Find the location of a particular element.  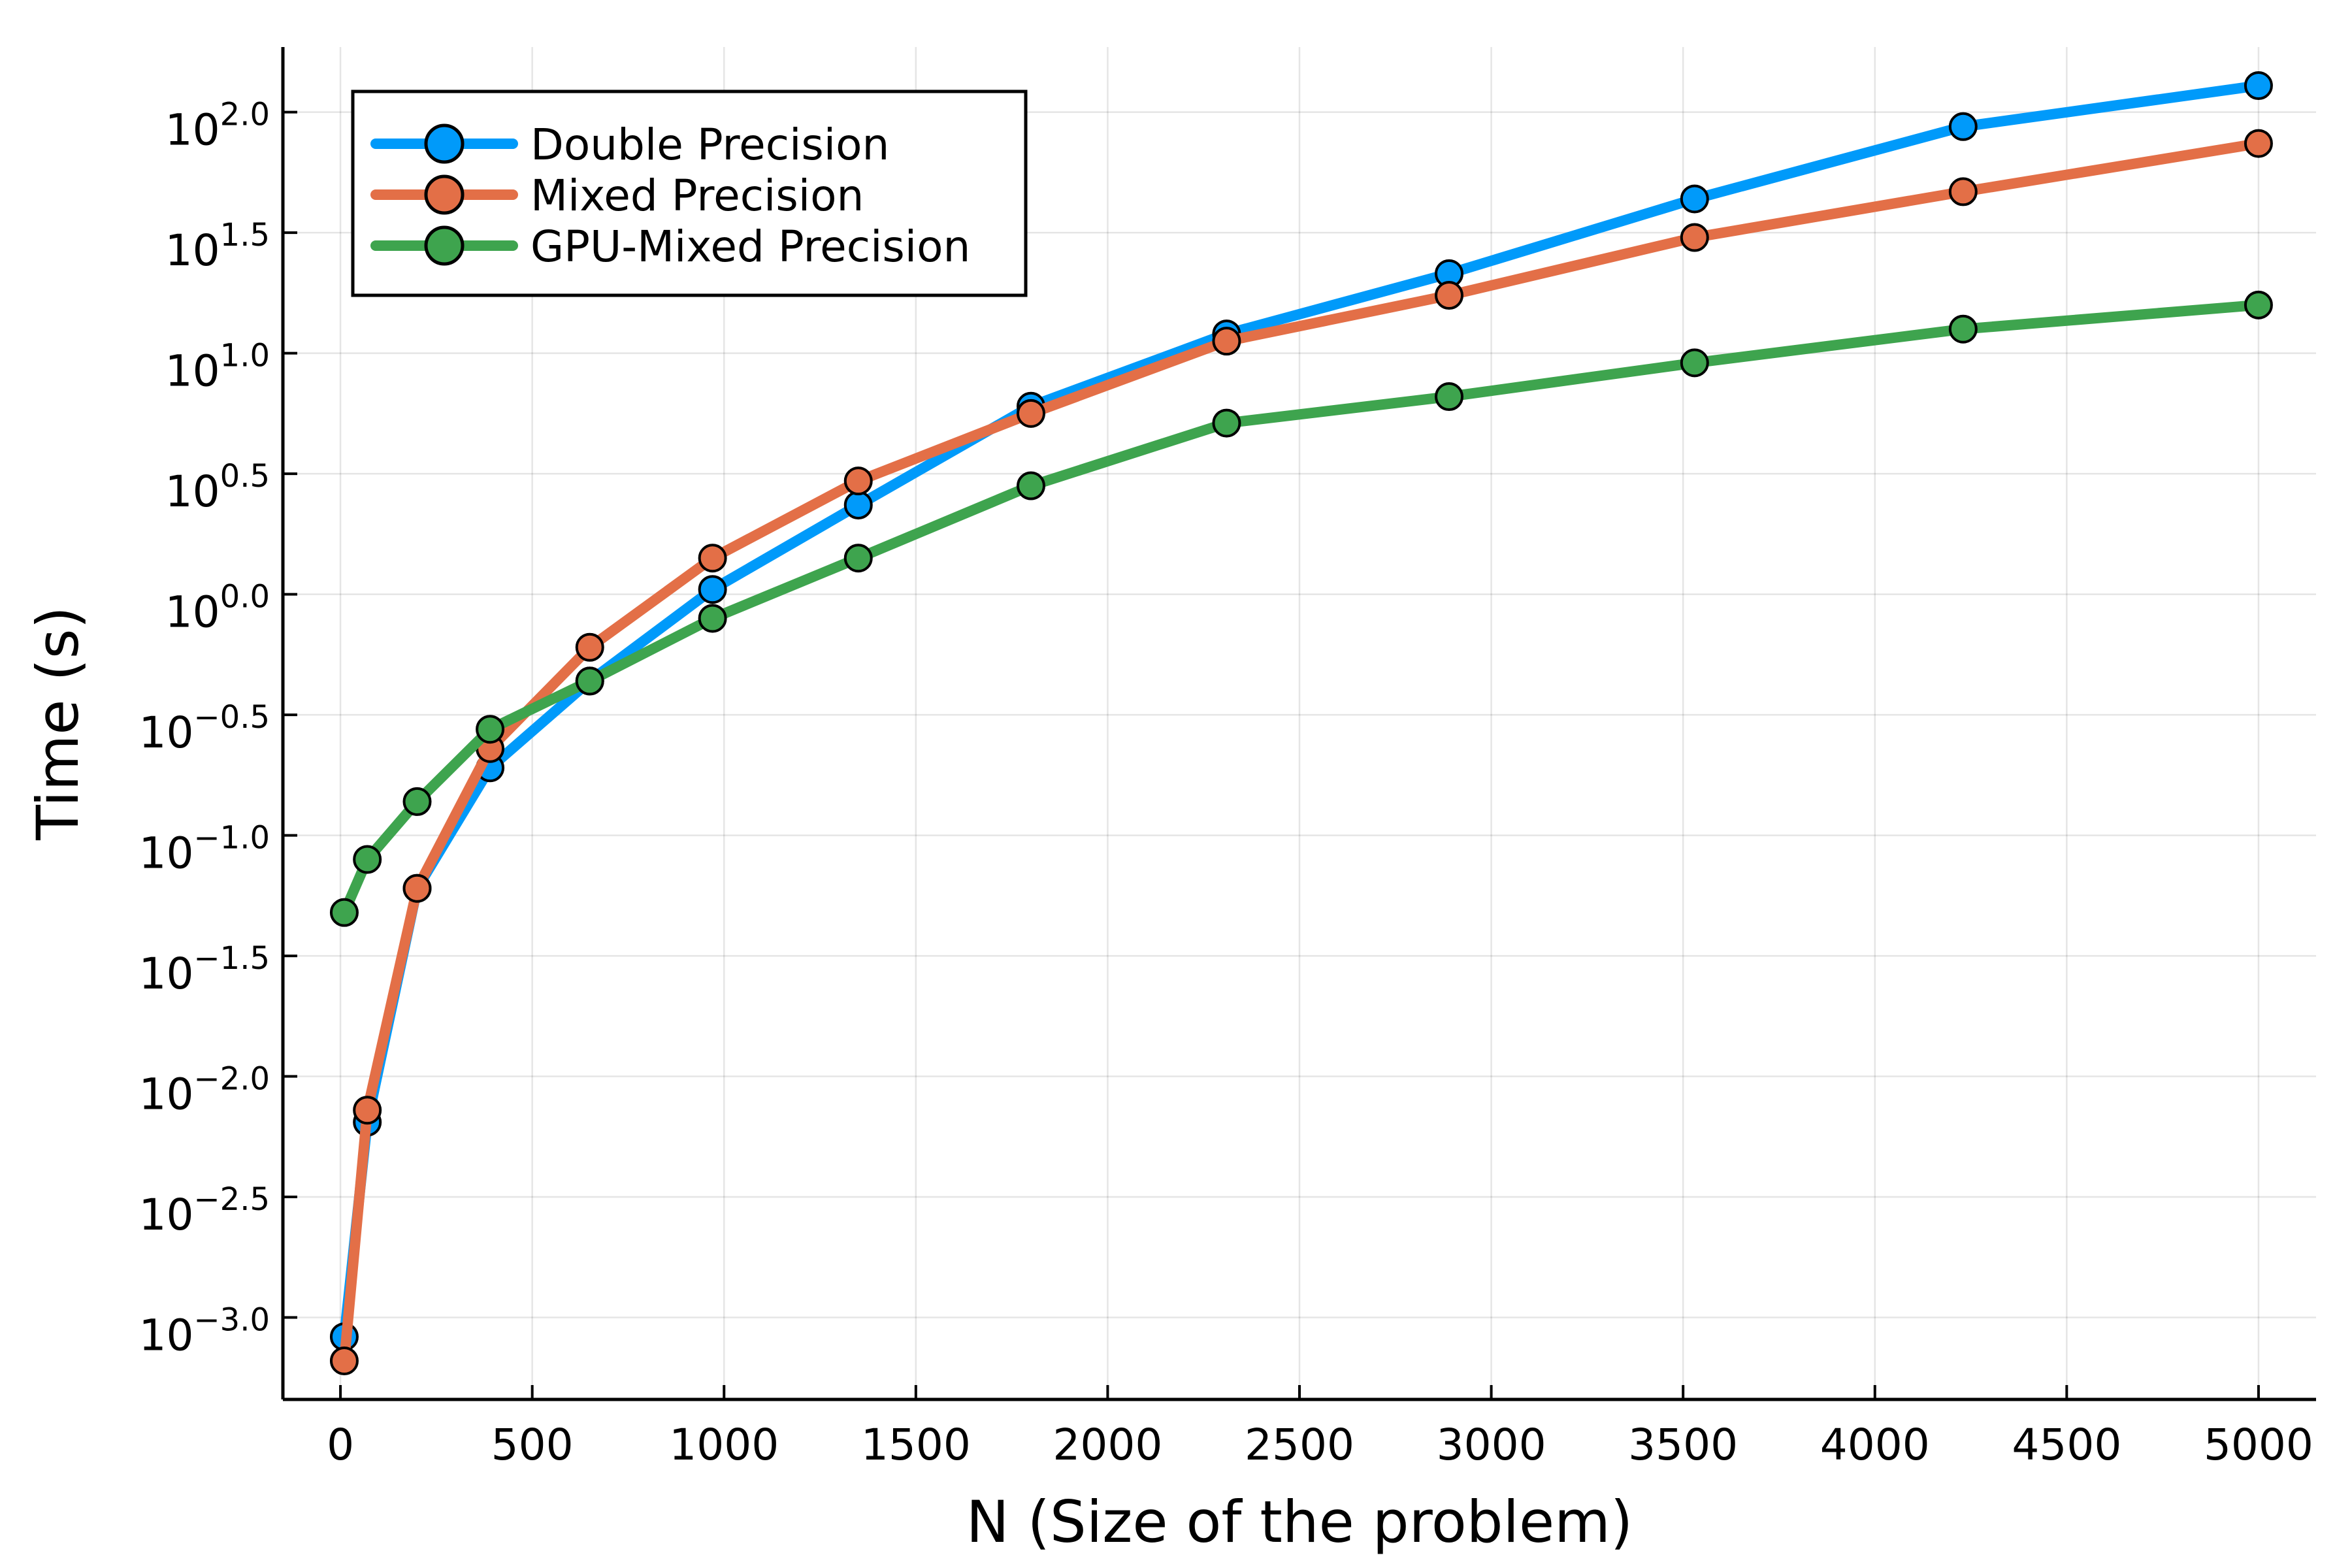

x-axis-title: N (Size of the problem) is located at coordinates (1299, 1522).